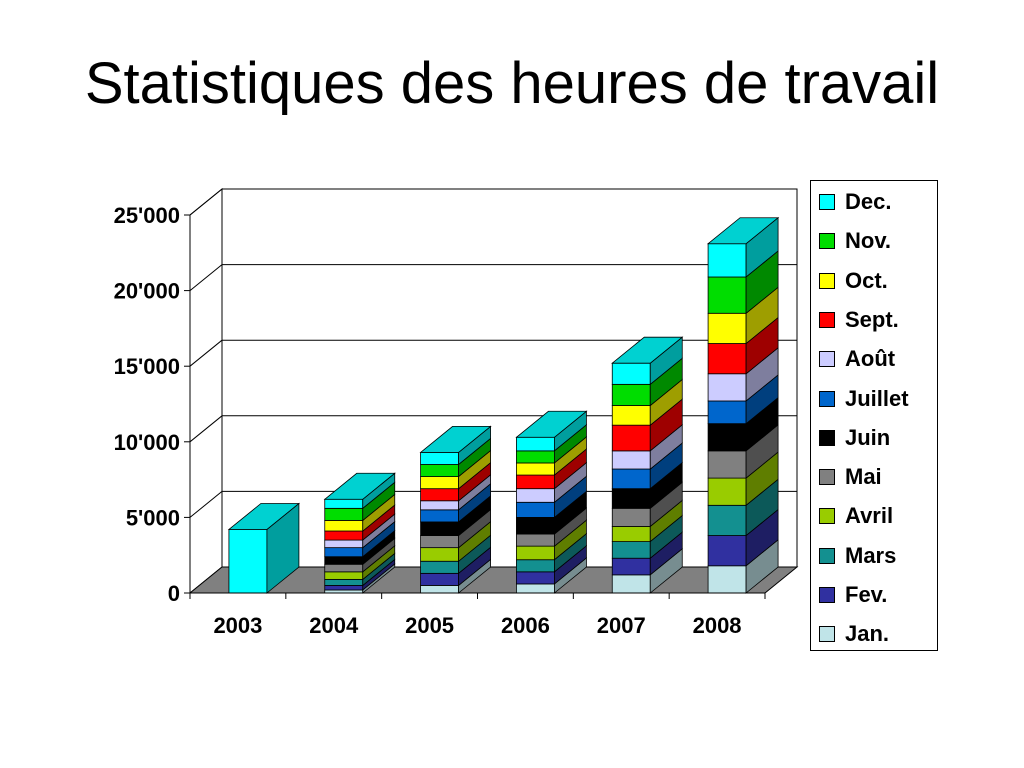 The image size is (1024, 768). What do you see at coordinates (855, 240) in the screenshot?
I see `legend-item: Nov.` at bounding box center [855, 240].